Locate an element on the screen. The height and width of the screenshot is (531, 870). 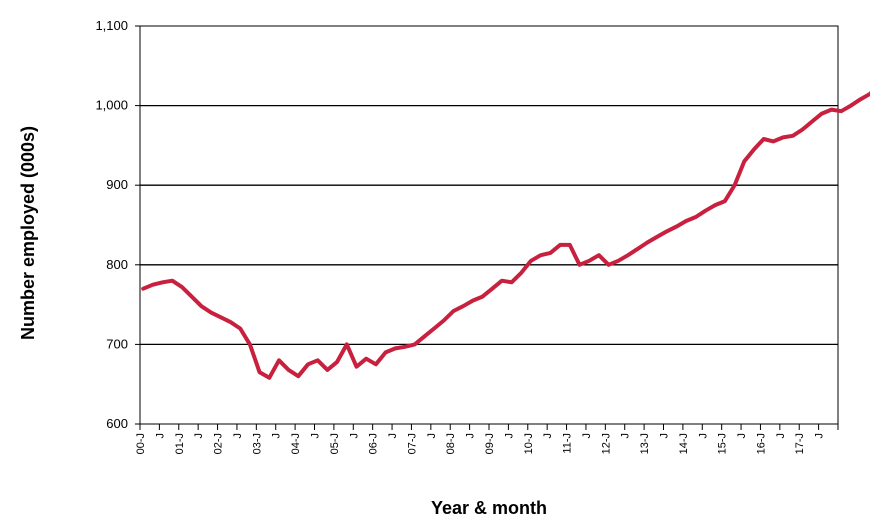
x-tick-label: 04-J is located at coordinates (296, 443).